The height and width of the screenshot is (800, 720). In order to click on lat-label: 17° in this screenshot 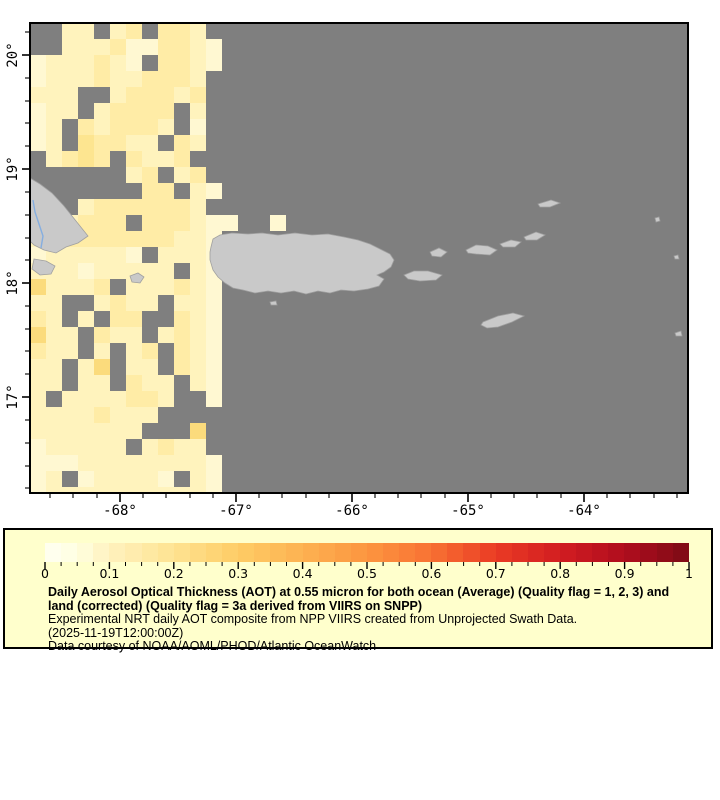, I will do `click(13, 396)`.